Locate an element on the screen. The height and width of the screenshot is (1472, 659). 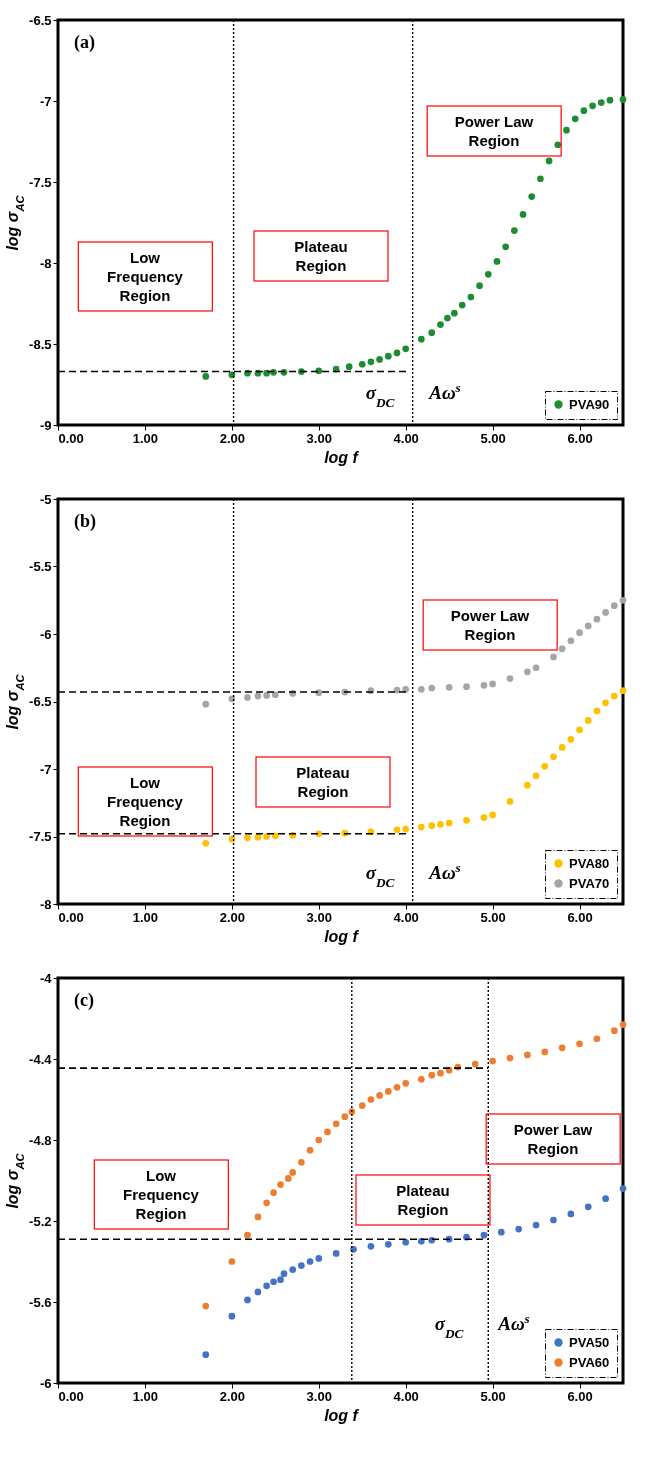
legend-label: PVA60 is located at coordinates (589, 1362).